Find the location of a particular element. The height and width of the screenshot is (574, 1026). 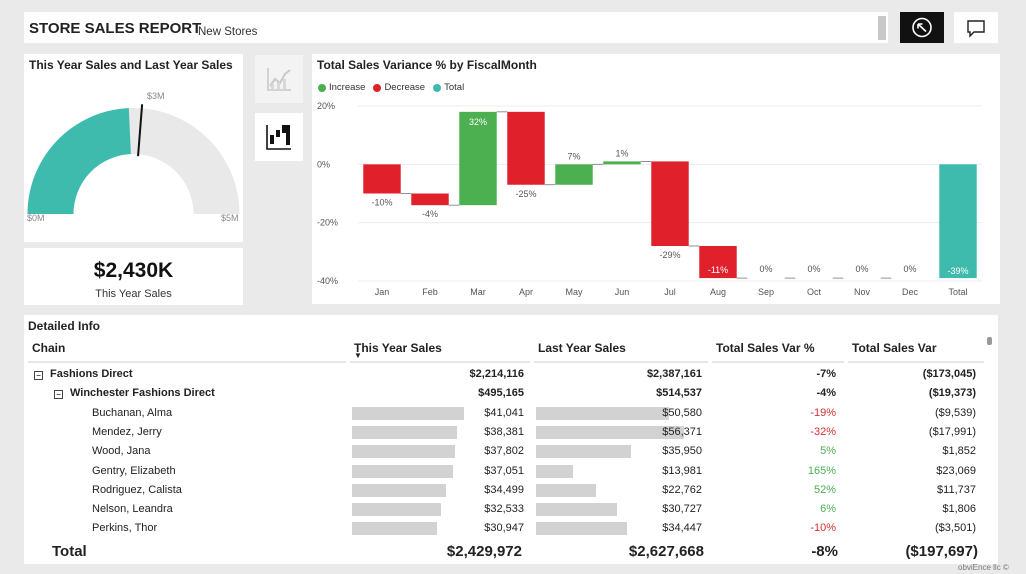

back-button is located at coordinates (922, 27).